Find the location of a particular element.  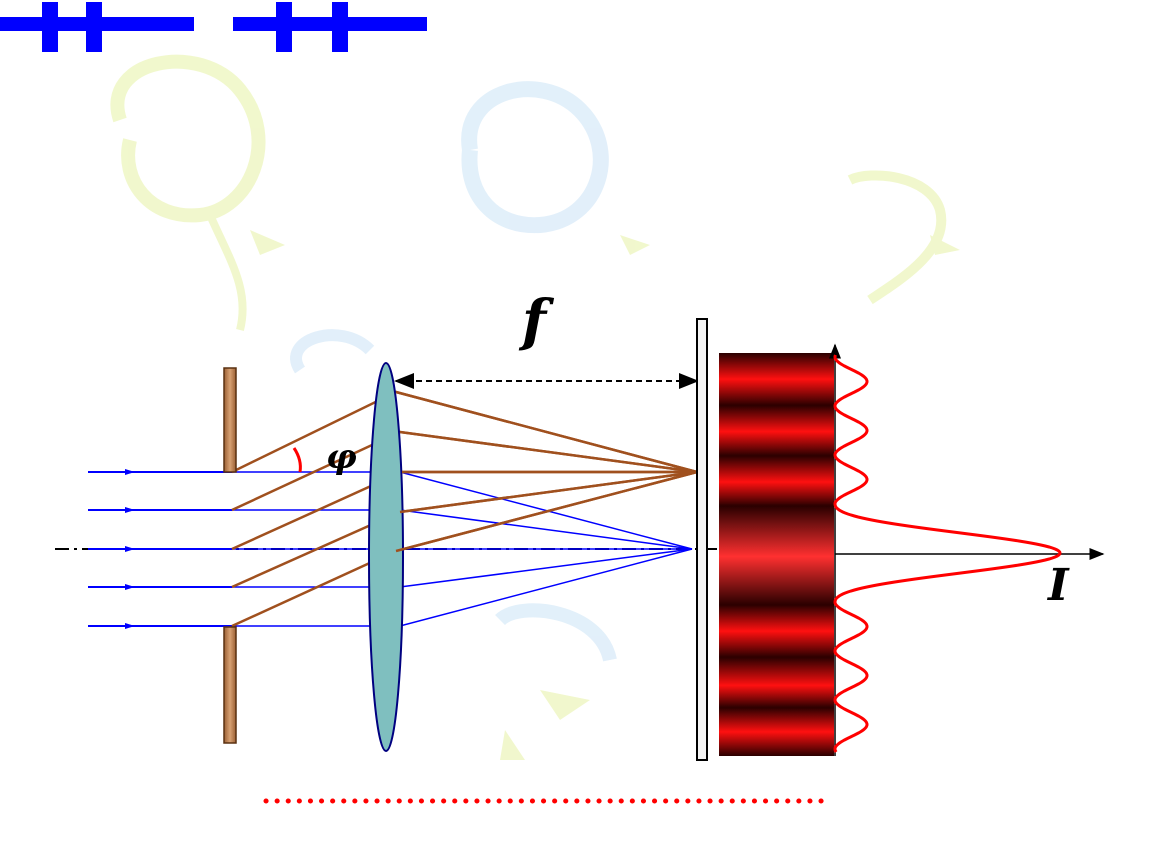

slit-upper-barrier is located at coordinates (230, 420).